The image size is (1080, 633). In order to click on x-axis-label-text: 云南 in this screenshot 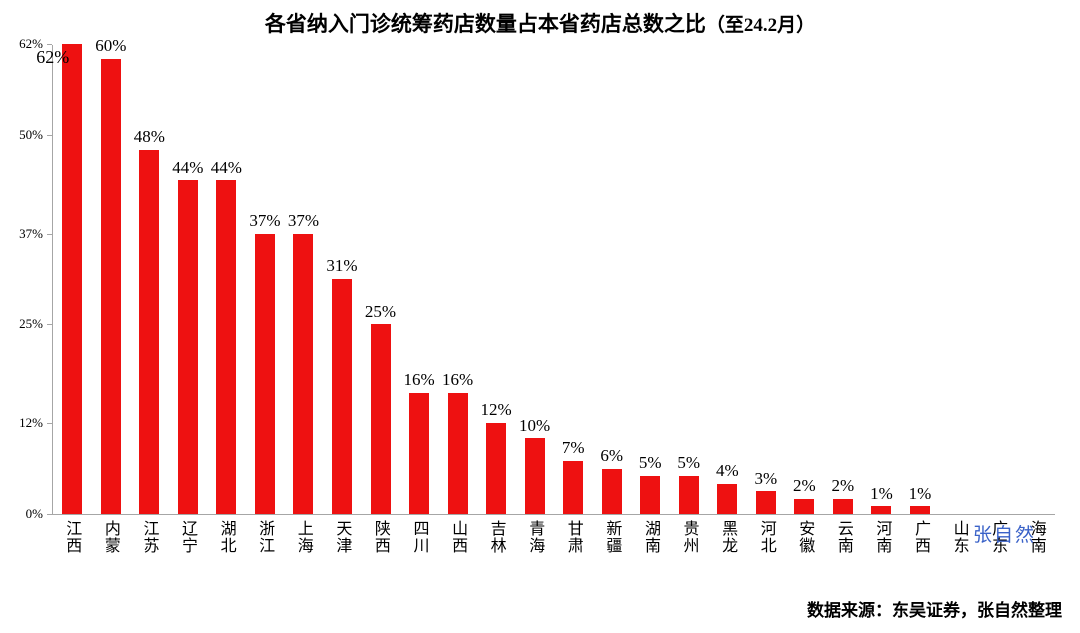, I will do `click(843, 537)`.